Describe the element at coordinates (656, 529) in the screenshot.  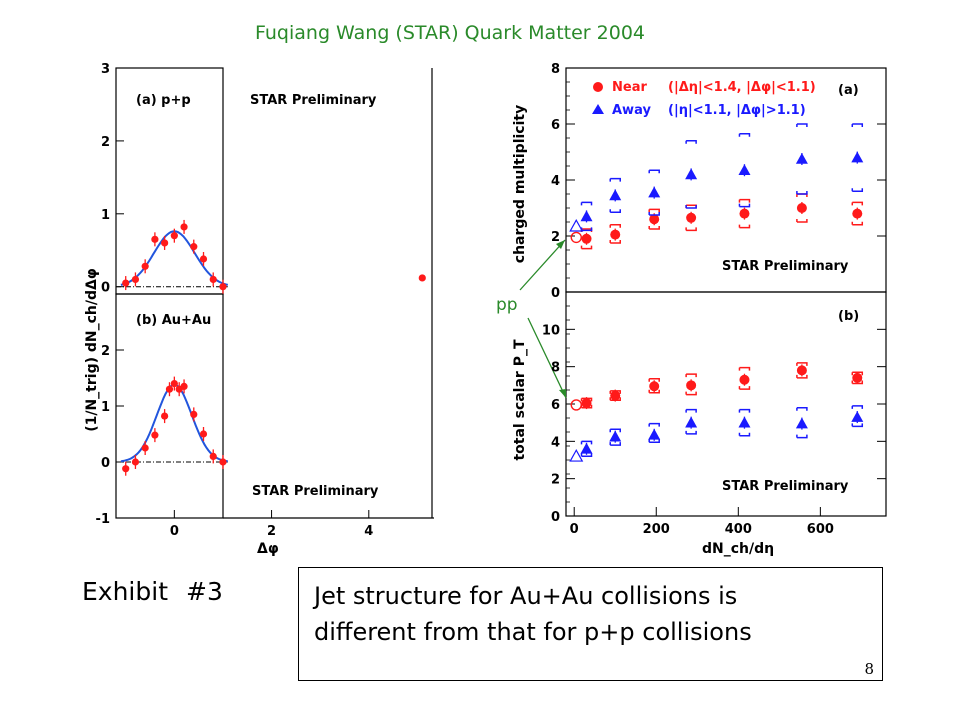
I see `right-b-xtick-label: 200` at that location.